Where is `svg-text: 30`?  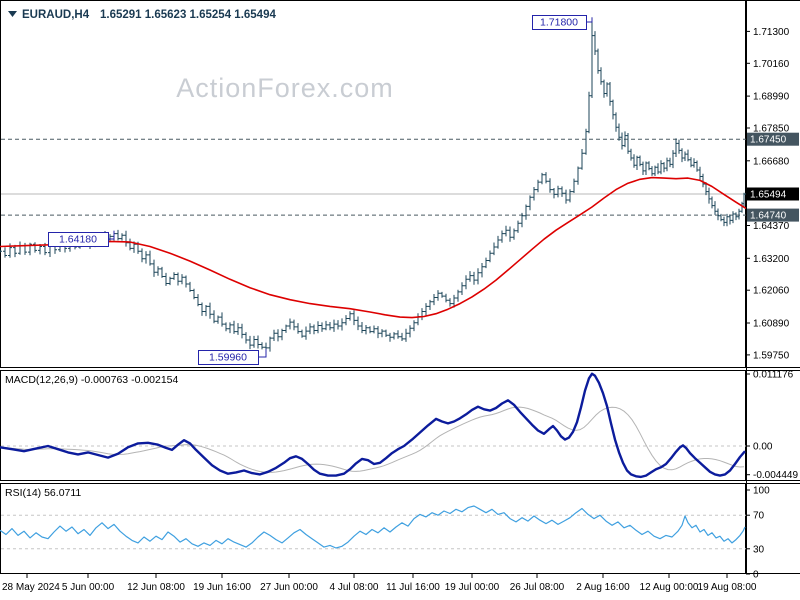
svg-text: 30 is located at coordinates (759, 549).